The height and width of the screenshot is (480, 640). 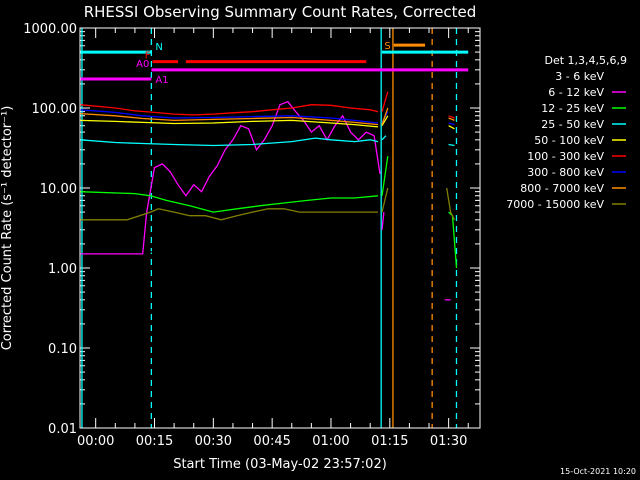 What do you see at coordinates (62, 429) in the screenshot?
I see `y-tick-label: 0.01` at bounding box center [62, 429].